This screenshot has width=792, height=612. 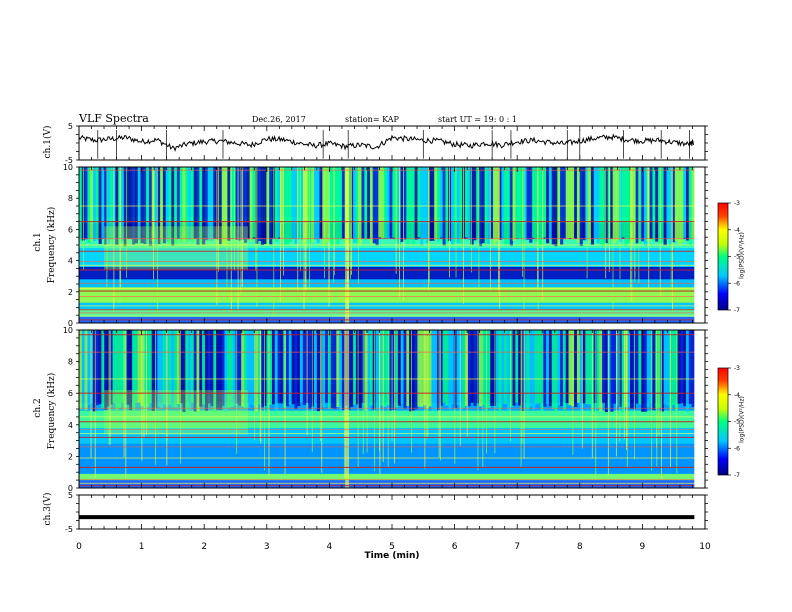 What do you see at coordinates (742, 419) in the screenshot?
I see `colorbar2-label: log(PSD)(V²/Hz)` at bounding box center [742, 419].